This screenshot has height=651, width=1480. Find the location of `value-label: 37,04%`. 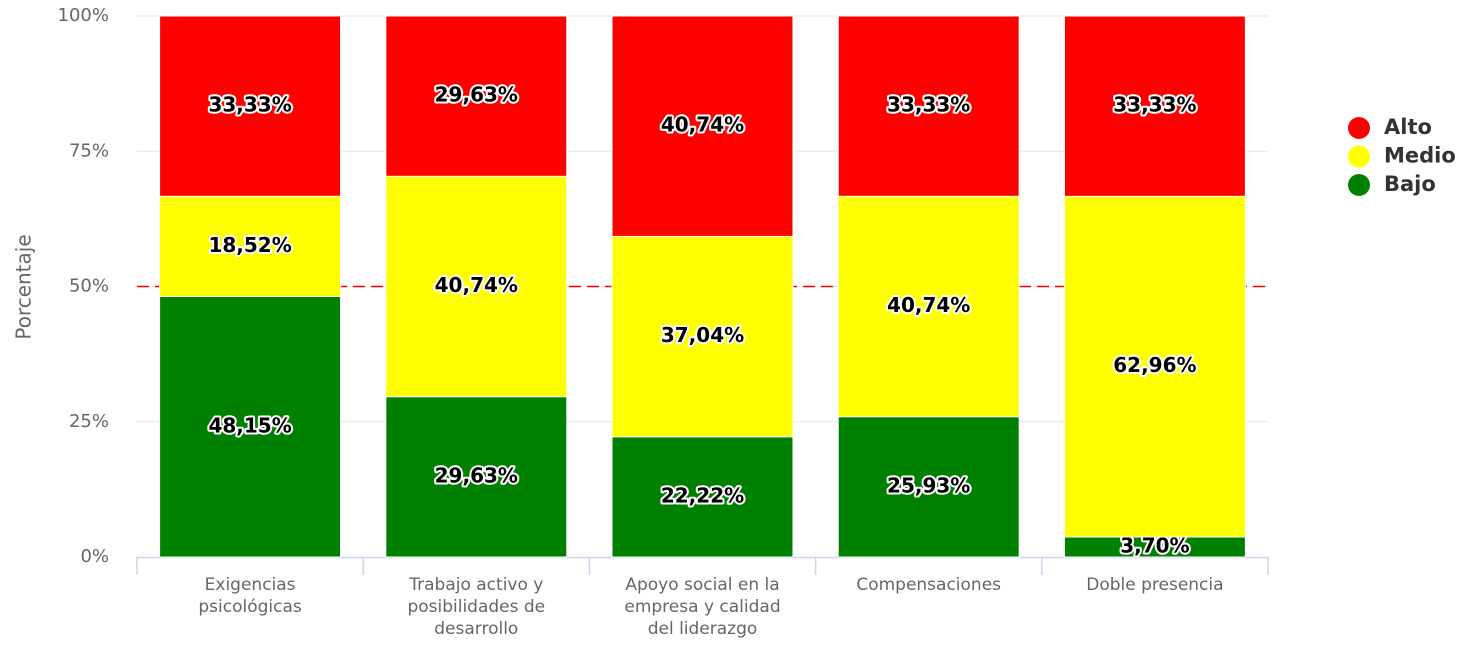

value-label: 37,04% is located at coordinates (702, 335).